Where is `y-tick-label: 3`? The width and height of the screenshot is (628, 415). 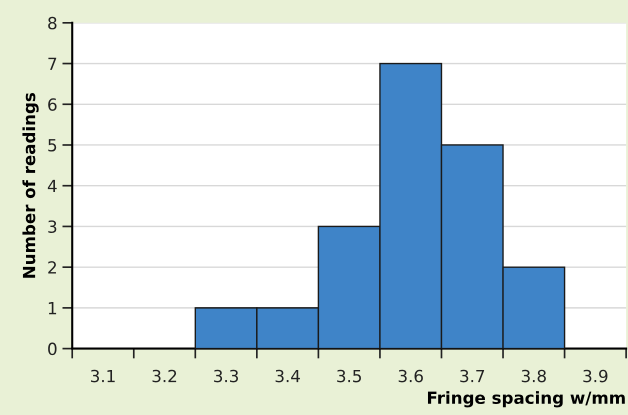
y-tick-label: 3 is located at coordinates (52, 227).